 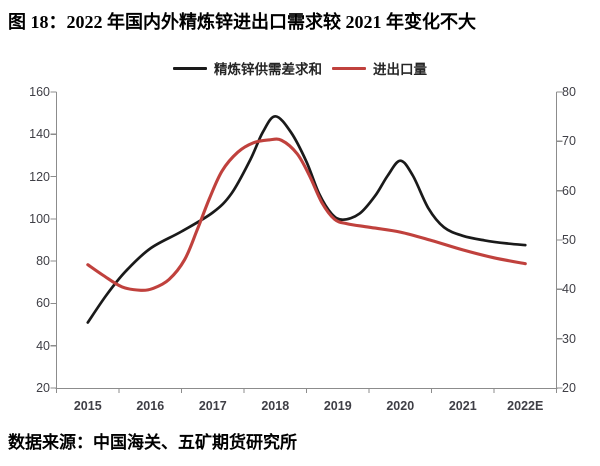 I want to click on red-line-swatch-icon, so click(x=349, y=68).